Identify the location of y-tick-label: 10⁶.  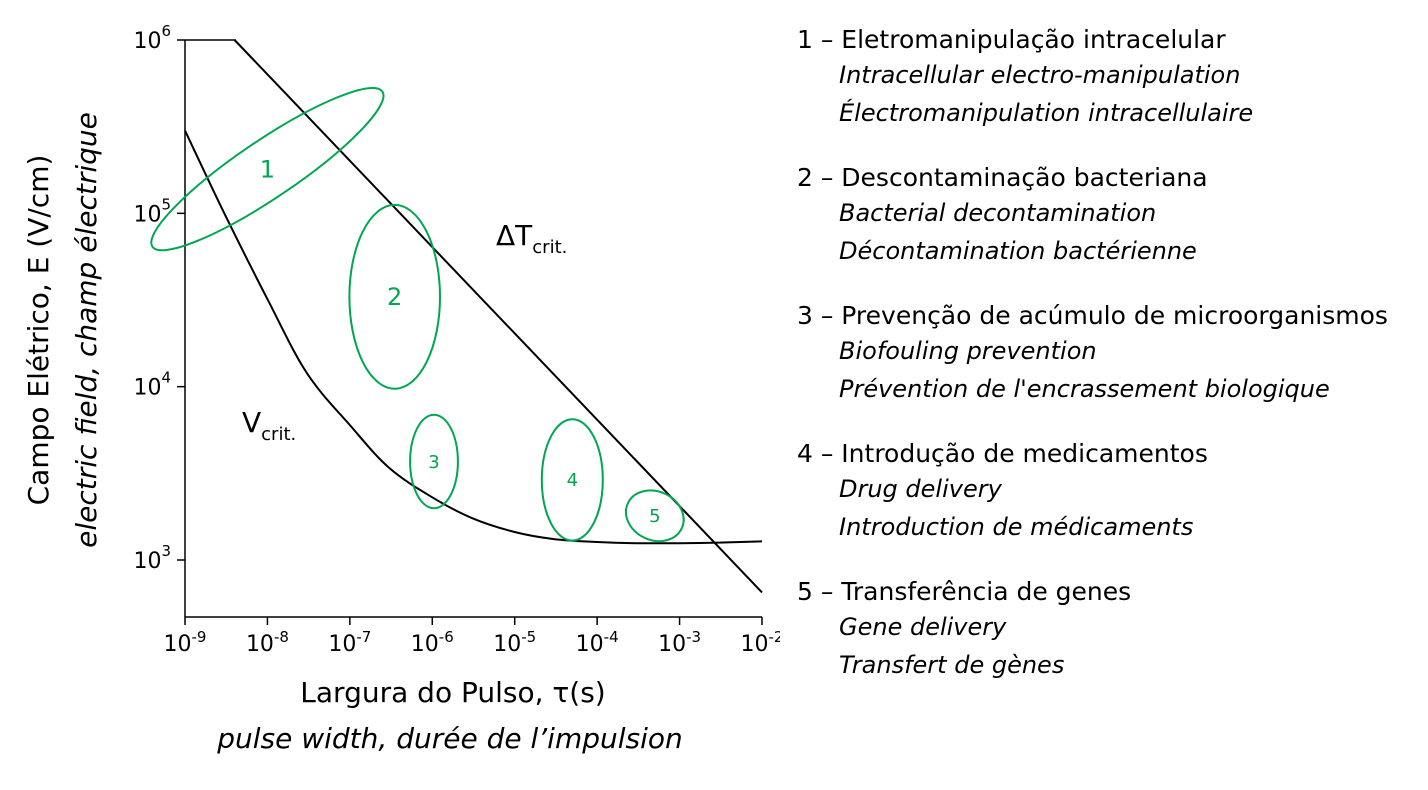
(152, 38).